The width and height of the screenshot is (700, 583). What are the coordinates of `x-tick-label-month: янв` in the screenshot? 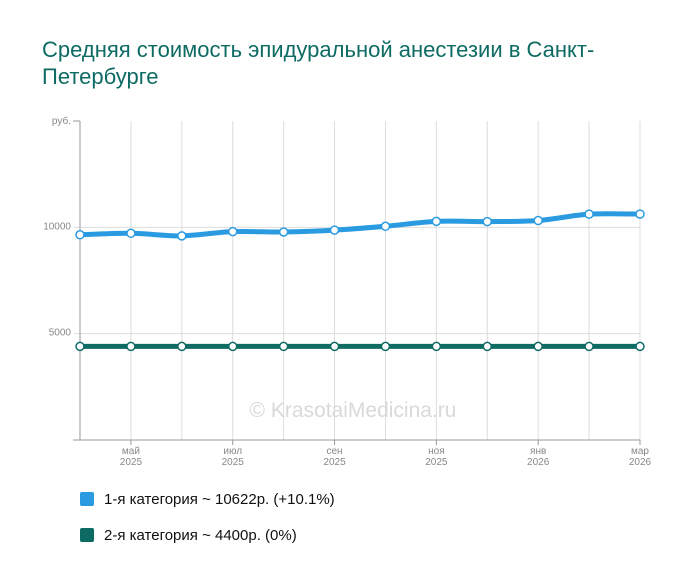 It's located at (538, 451).